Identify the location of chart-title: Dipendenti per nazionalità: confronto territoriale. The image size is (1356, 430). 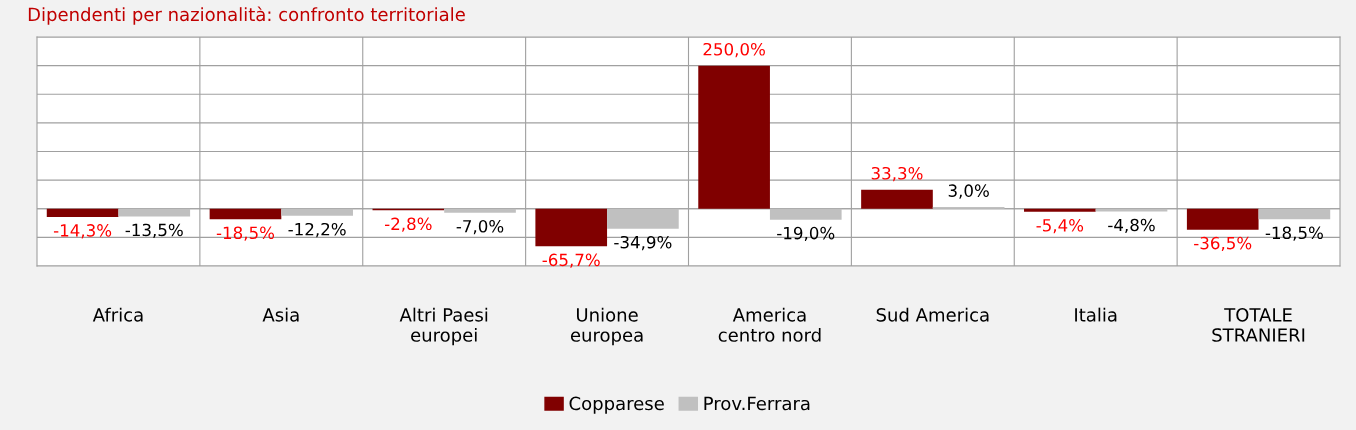
(246, 15).